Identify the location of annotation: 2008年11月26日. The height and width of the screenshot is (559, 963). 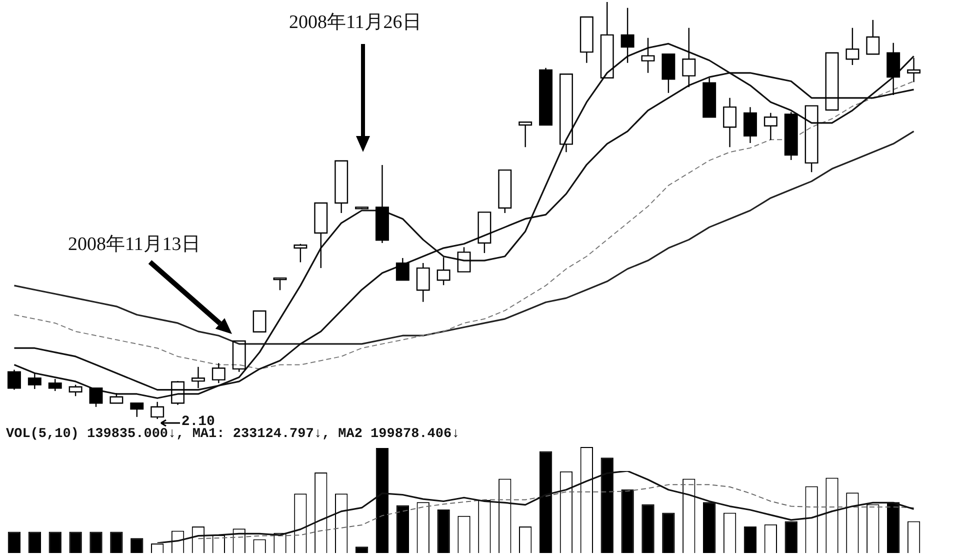
(355, 23).